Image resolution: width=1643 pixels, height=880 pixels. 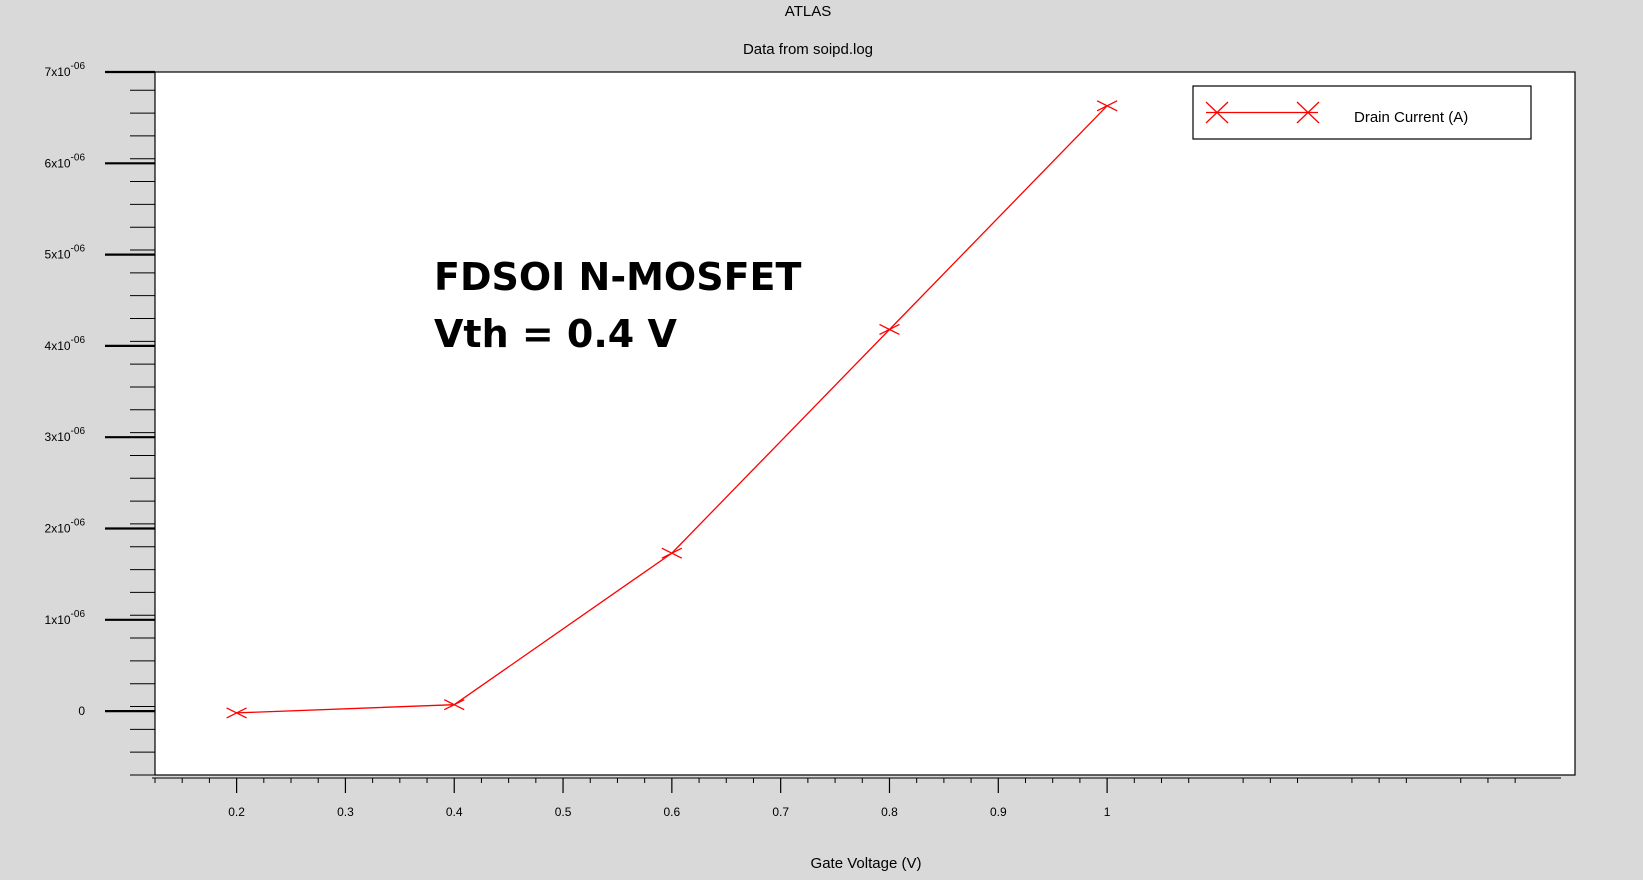 I want to click on x-axis: 0.2 0.3 0.4 0.5 0.6 0.7 0.8 0.9 1, so click(x=856, y=798).